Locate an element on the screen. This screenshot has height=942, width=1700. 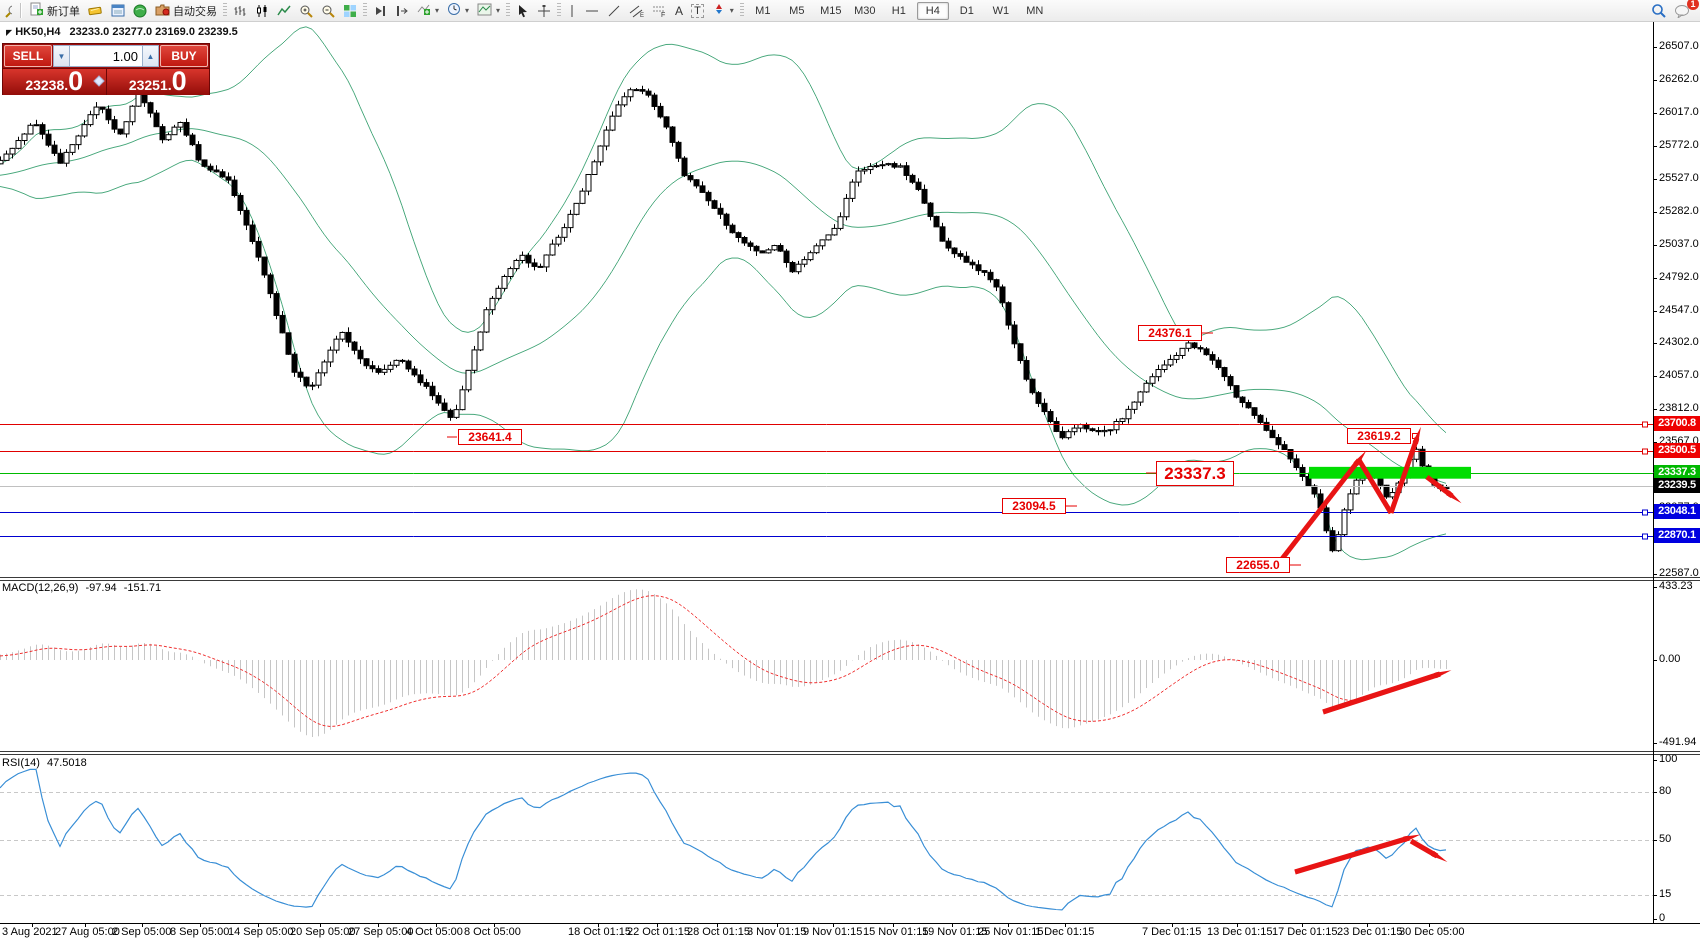
volume-decrease-button: ▼ is located at coordinates (61, 56).